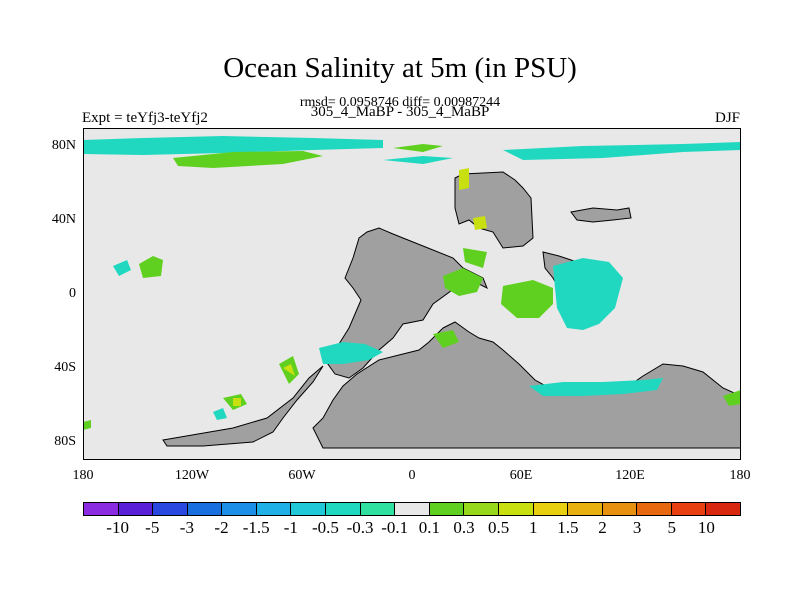 This screenshot has width=800, height=600. I want to click on colorbar, so click(412, 509).